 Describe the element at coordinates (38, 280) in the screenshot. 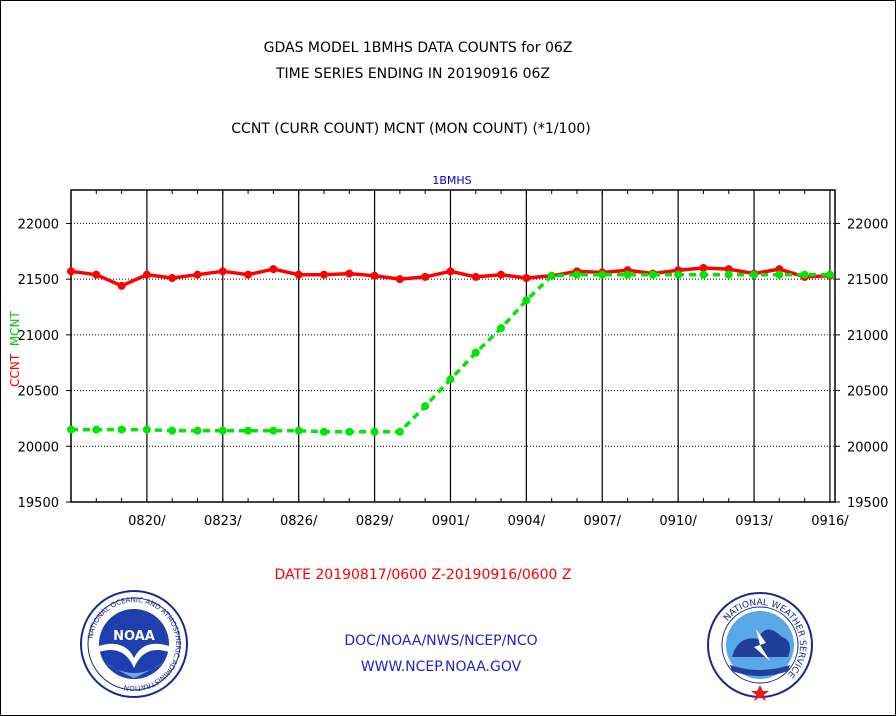

I see `y-tick-label-left: 21500` at that location.